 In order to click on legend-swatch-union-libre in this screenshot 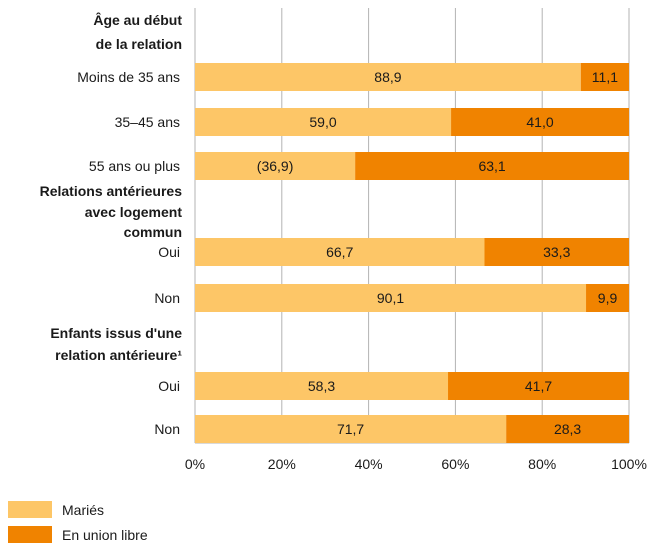, I will do `click(30, 534)`.